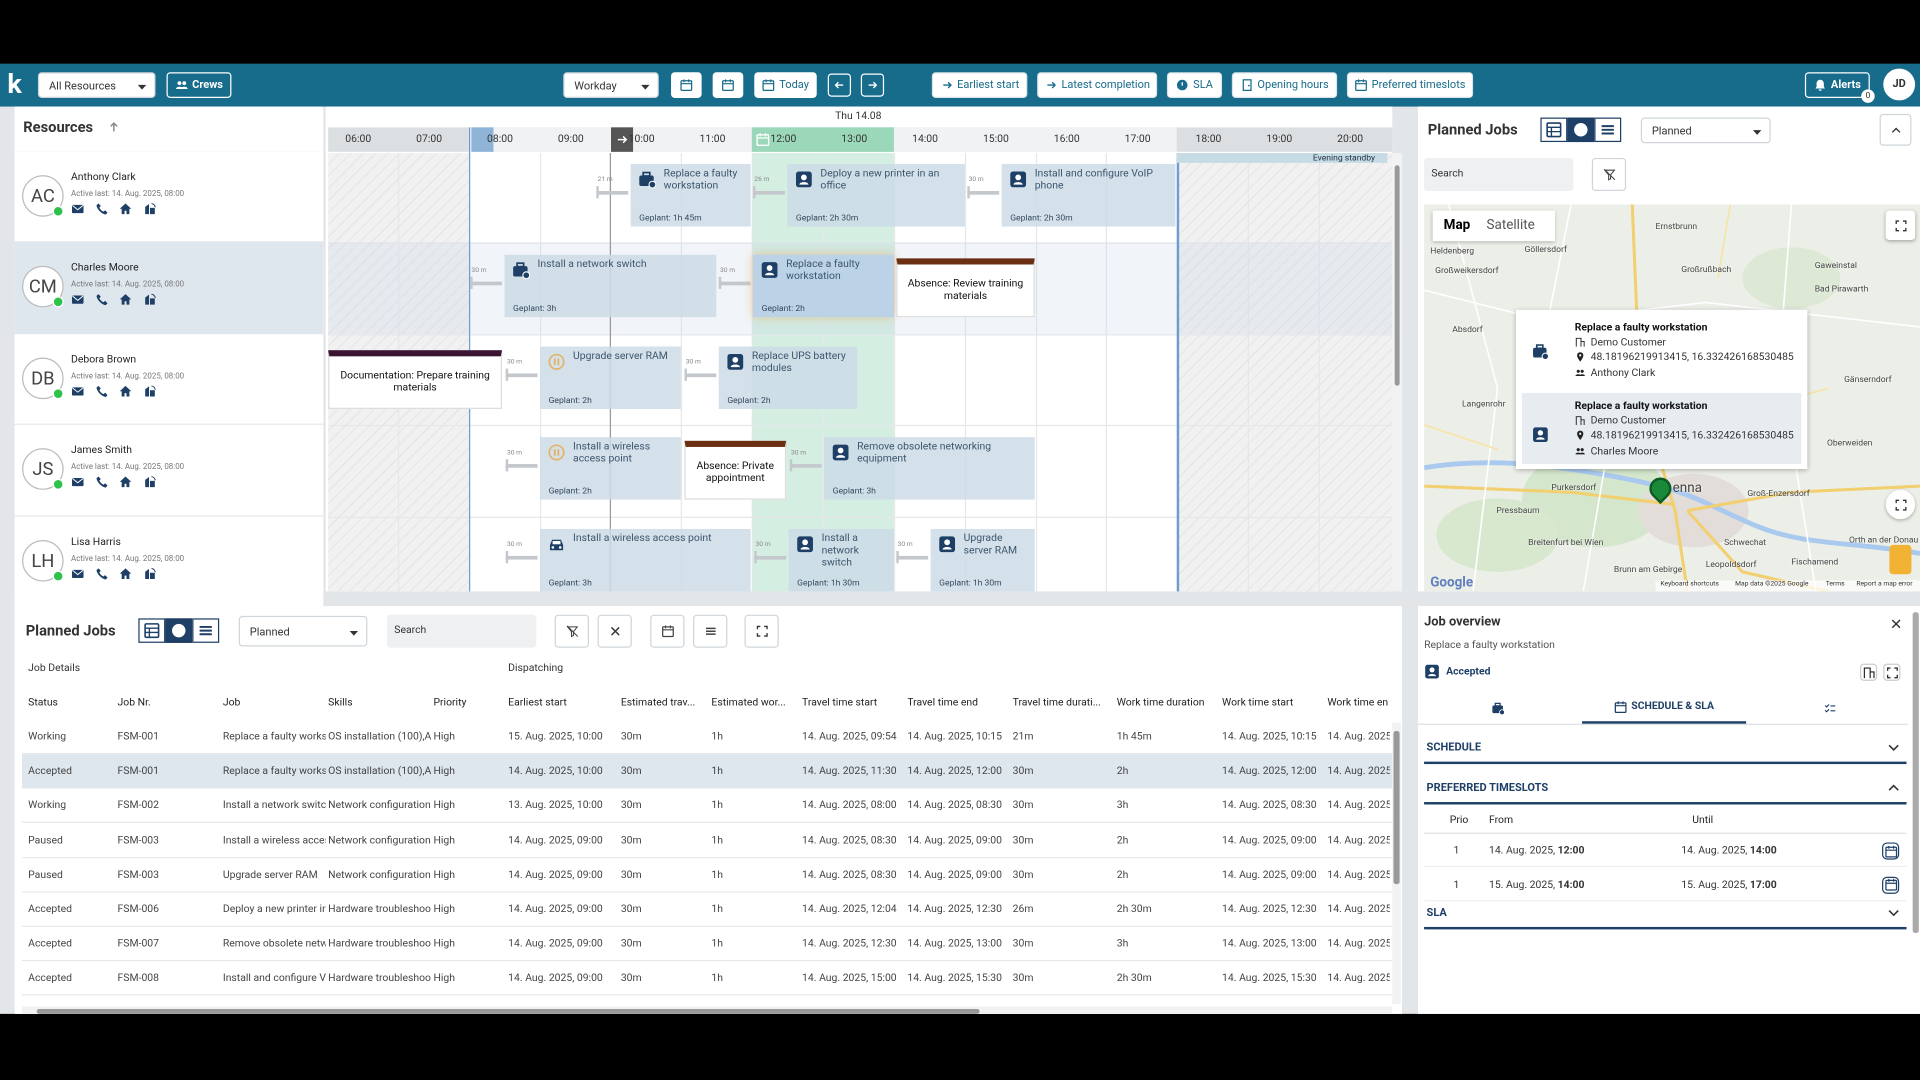  I want to click on bldg-icon, so click(1868, 672).